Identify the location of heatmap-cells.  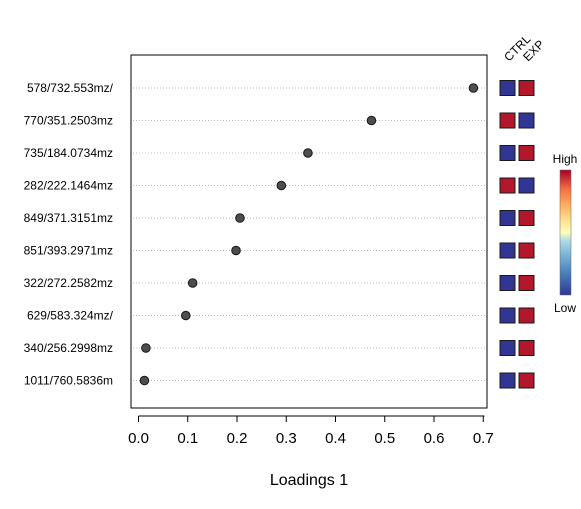
(517, 234).